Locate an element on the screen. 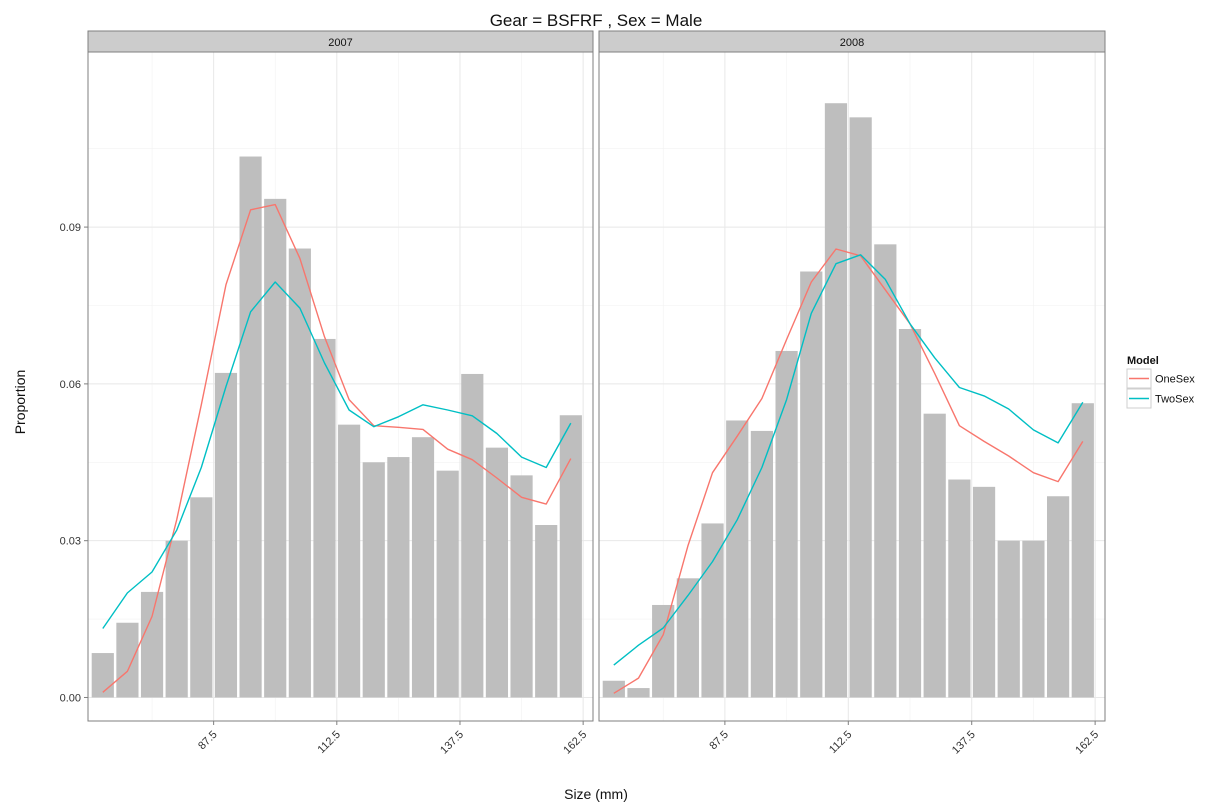  y-tick-label: 0.00 is located at coordinates (70, 698).